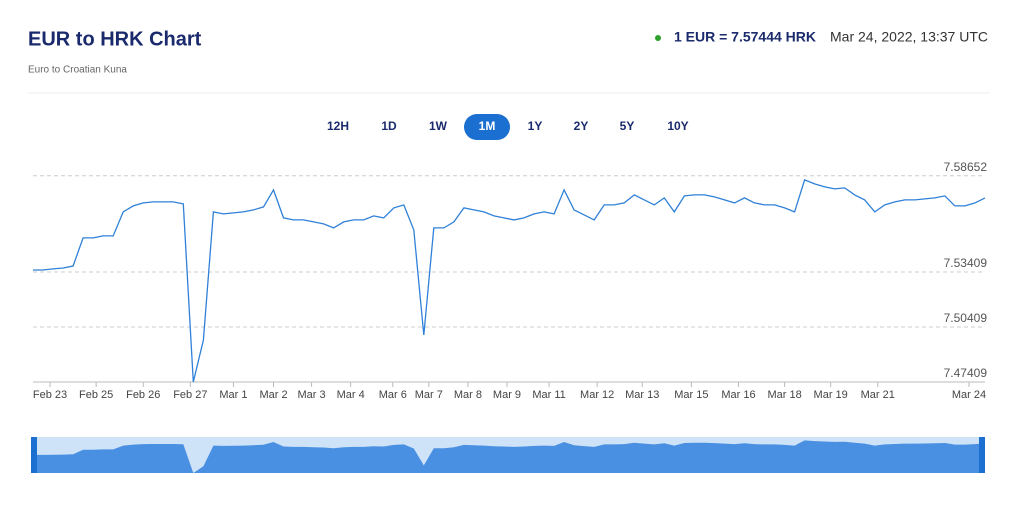 The width and height of the screenshot is (1024, 532). I want to click on x-tick-label: Mar 19, so click(831, 395).